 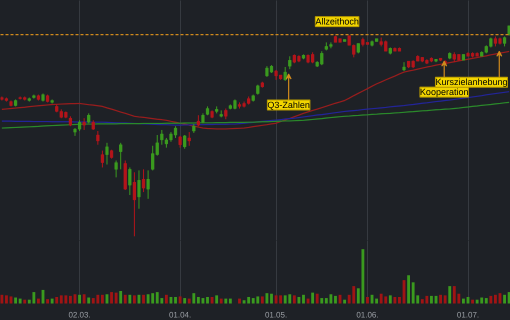 What do you see at coordinates (468, 315) in the screenshot?
I see `x-tick-label: 01.07.` at bounding box center [468, 315].